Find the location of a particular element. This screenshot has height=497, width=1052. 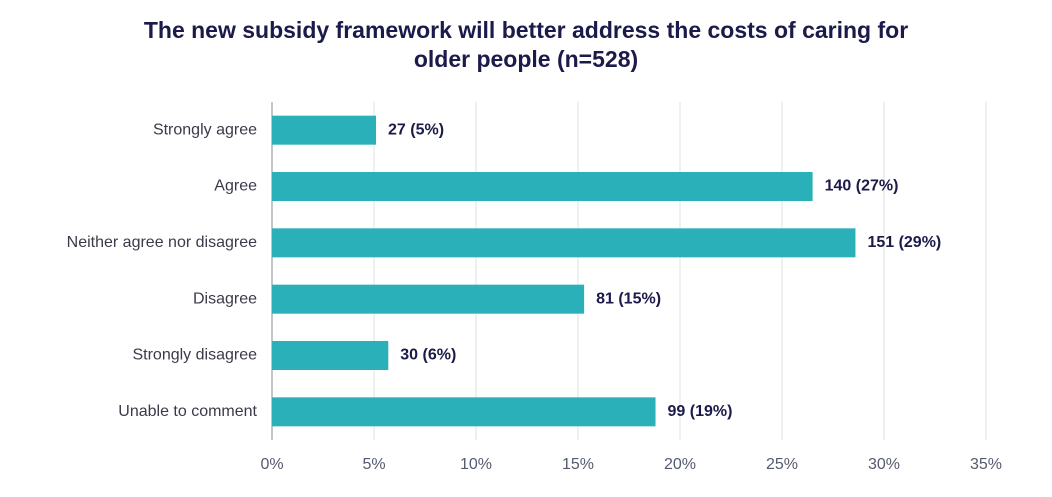

y-tick-label: Agree is located at coordinates (235, 186).